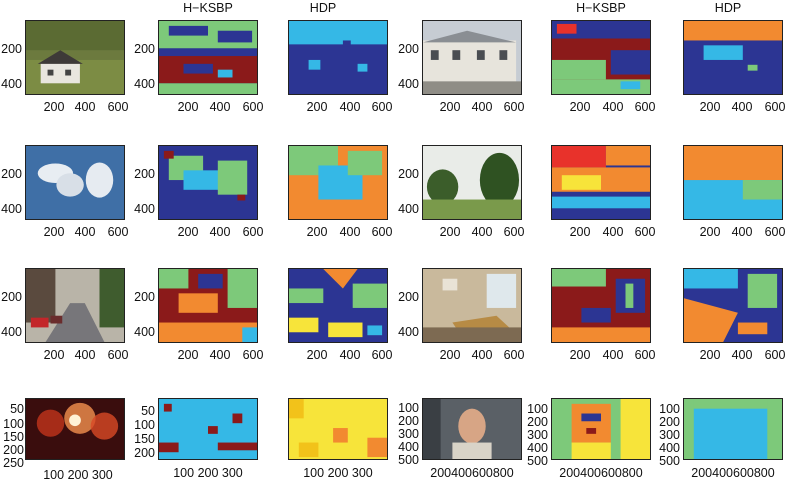 This screenshot has width=793, height=482. I want to click on header-hksbp-right: H−KSBP, so click(601, 8).